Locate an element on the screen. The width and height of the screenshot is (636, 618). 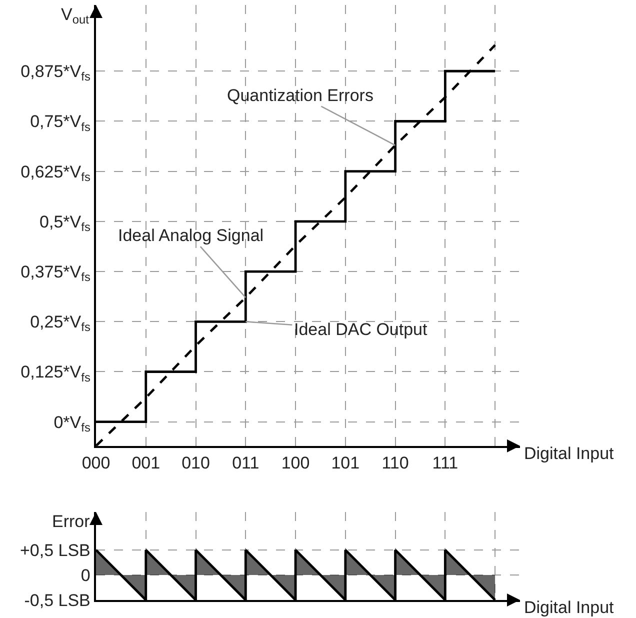
annotation: Quantization Errors is located at coordinates (300, 95).